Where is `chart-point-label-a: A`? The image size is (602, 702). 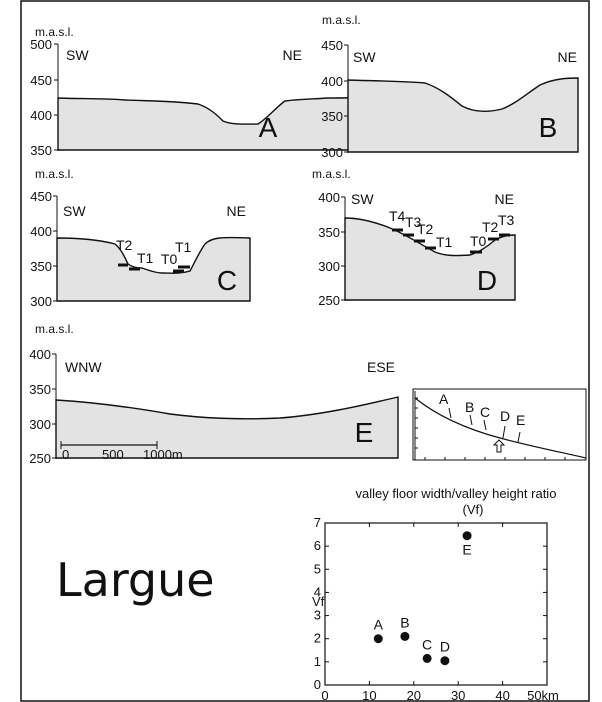 chart-point-label-a: A is located at coordinates (379, 625).